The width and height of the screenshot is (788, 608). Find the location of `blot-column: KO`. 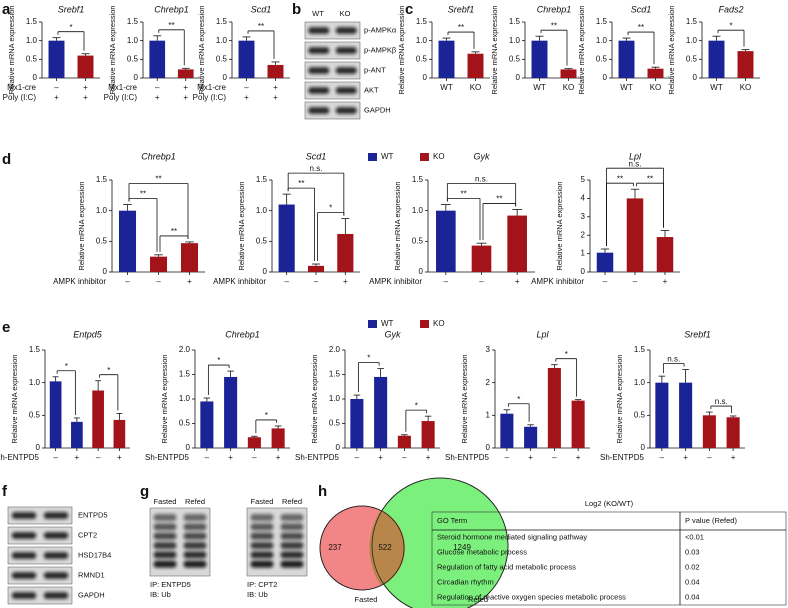

blot-column: KO is located at coordinates (345, 13).